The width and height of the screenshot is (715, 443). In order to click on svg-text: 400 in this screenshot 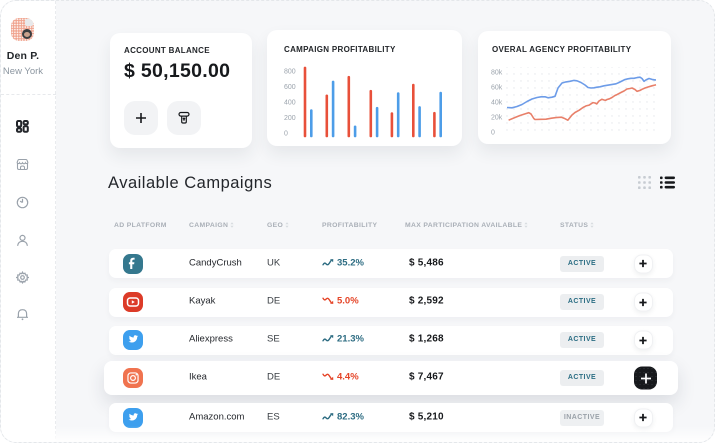, I will do `click(290, 103)`.